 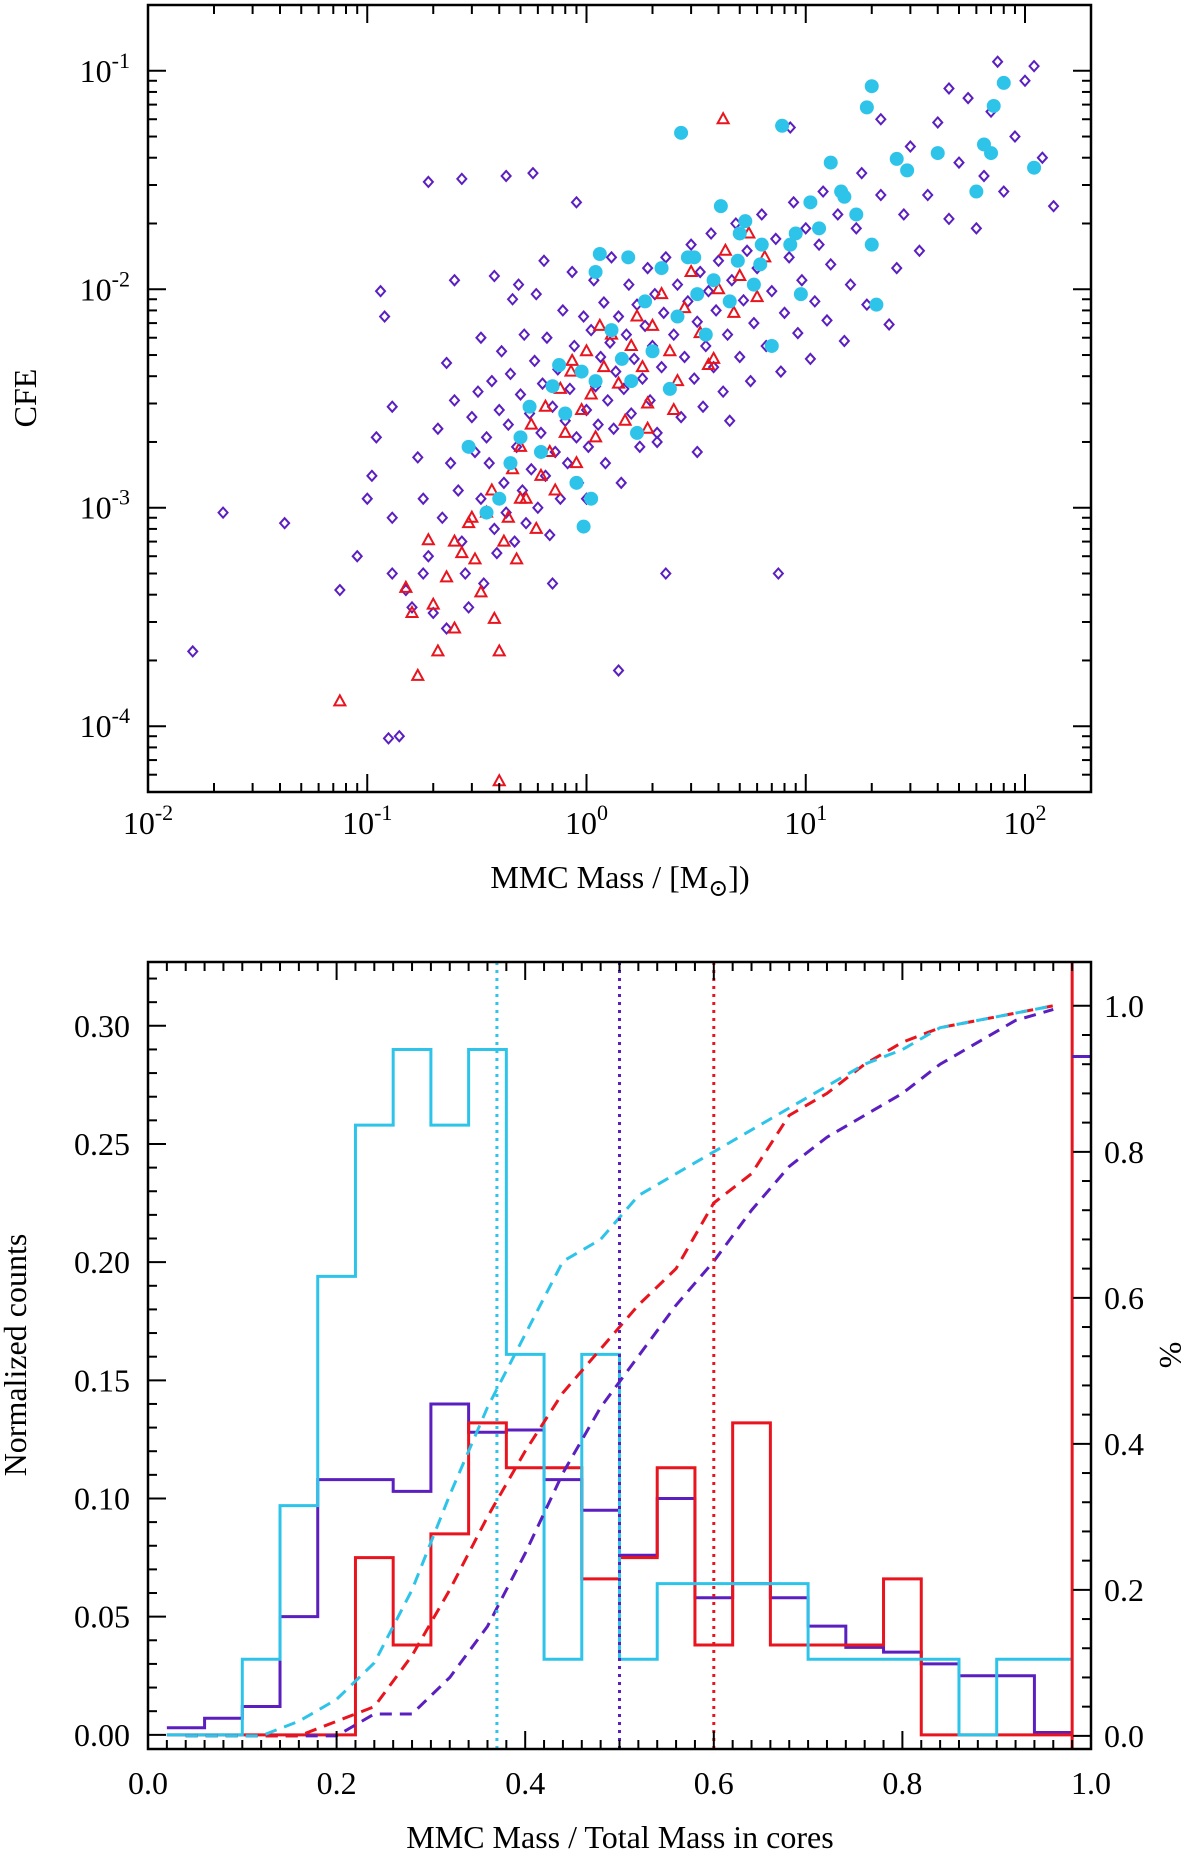 I want to click on histogram-right-axis-label: %, so click(x=1171, y=1355).